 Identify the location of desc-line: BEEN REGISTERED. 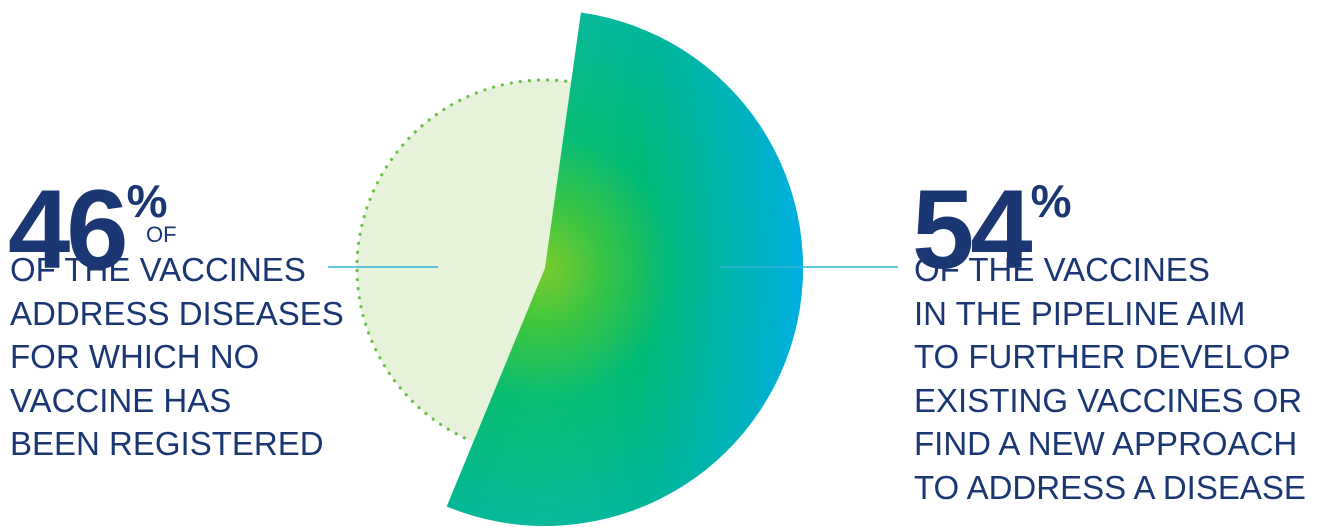
(167, 443).